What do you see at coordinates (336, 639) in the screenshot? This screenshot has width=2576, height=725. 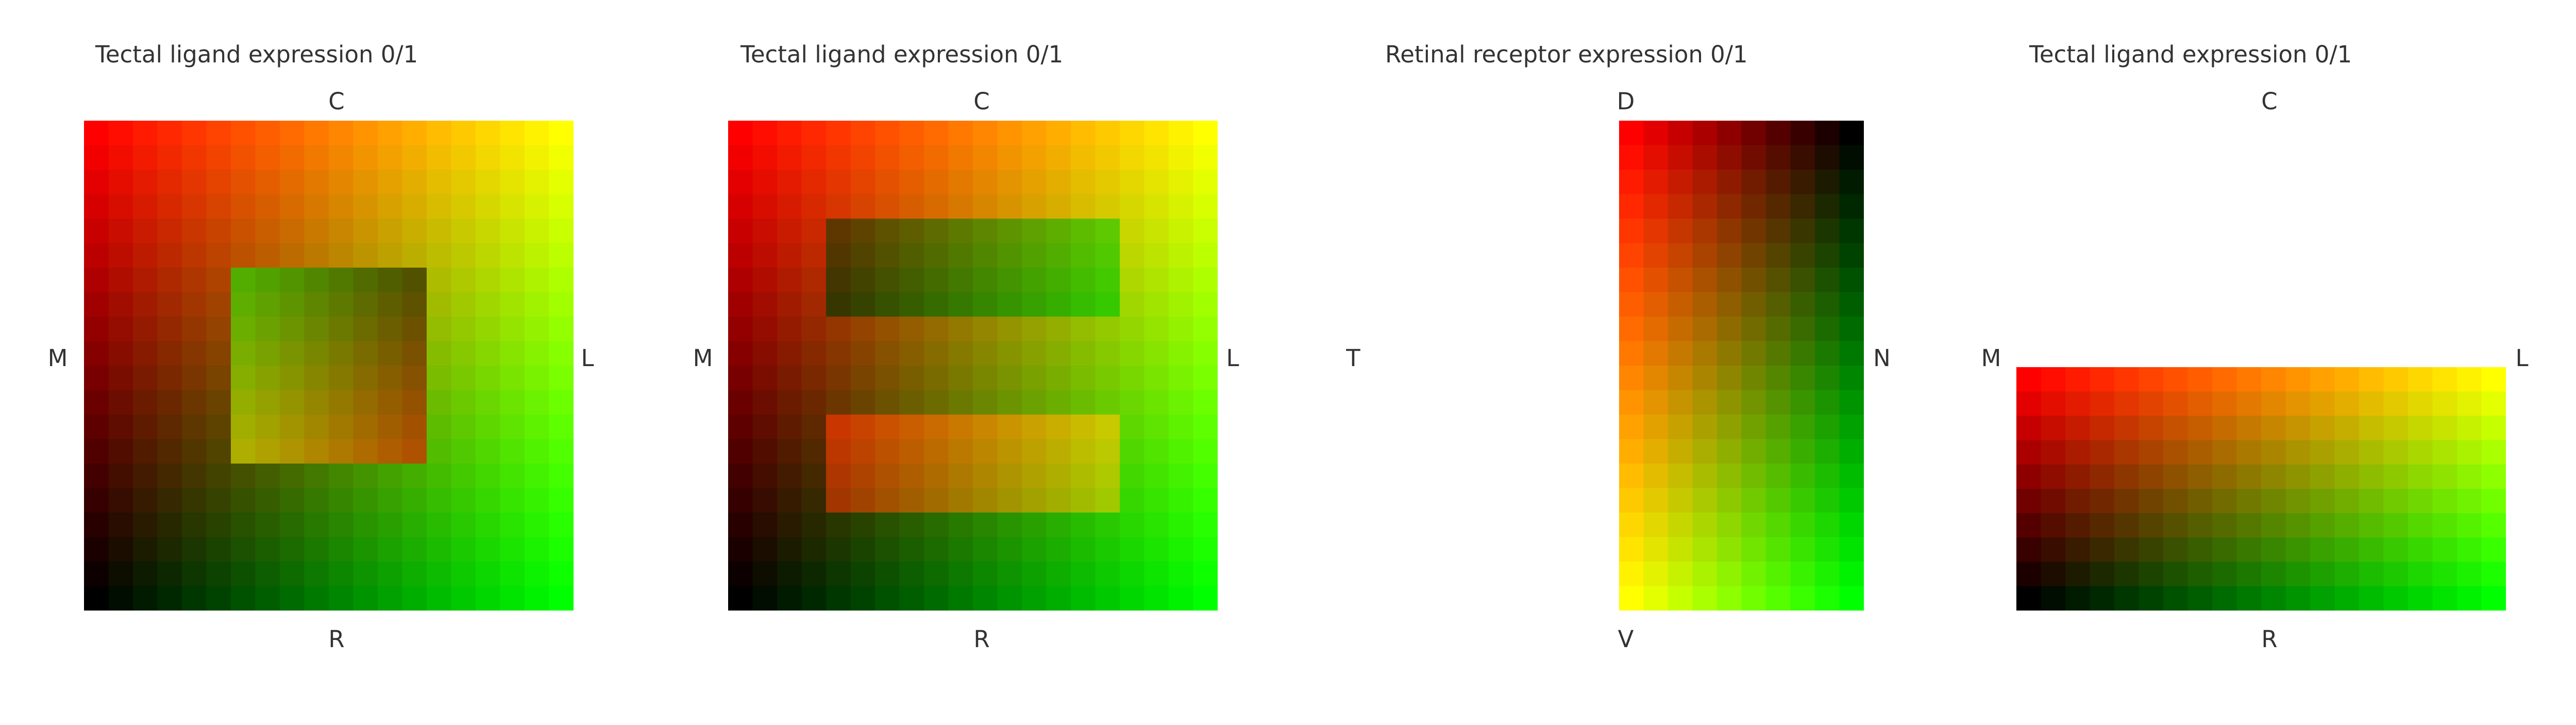 I see `axis-label-bottom: R` at bounding box center [336, 639].